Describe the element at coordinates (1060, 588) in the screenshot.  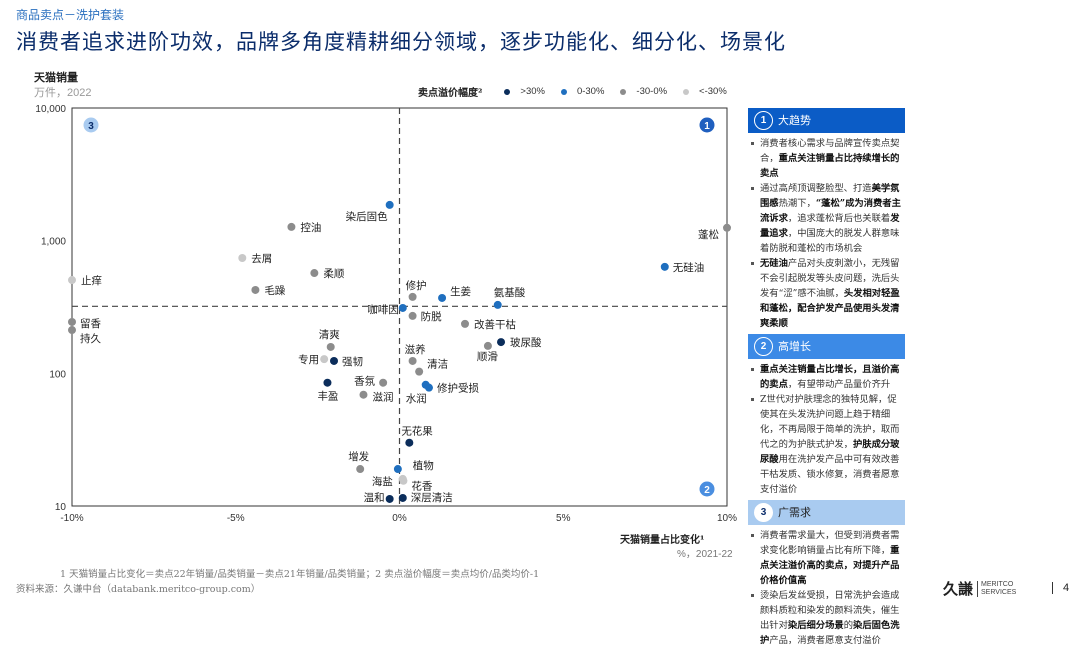
I see `page-number: 4` at that location.